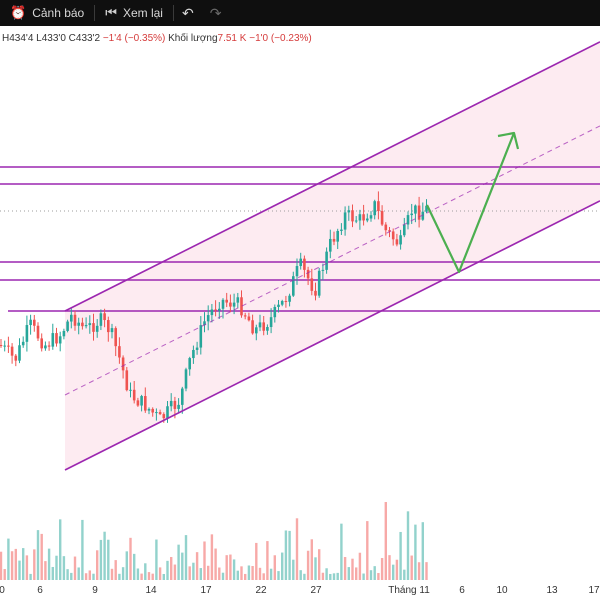  Describe the element at coordinates (215, 12) in the screenshot. I see `redo-icon: ↷` at that location.